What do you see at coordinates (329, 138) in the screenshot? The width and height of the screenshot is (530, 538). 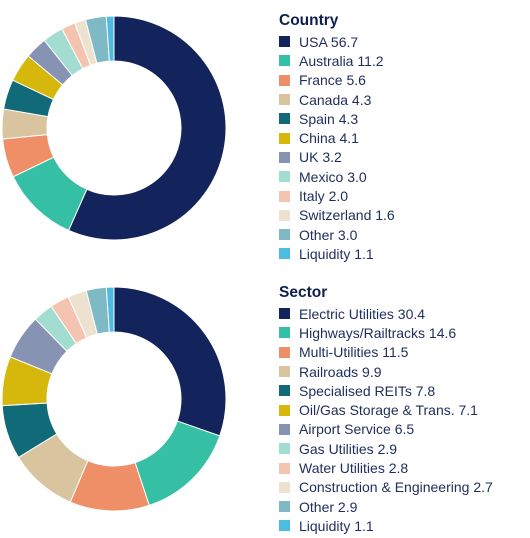 I see `legend-label: China 4.1` at bounding box center [329, 138].